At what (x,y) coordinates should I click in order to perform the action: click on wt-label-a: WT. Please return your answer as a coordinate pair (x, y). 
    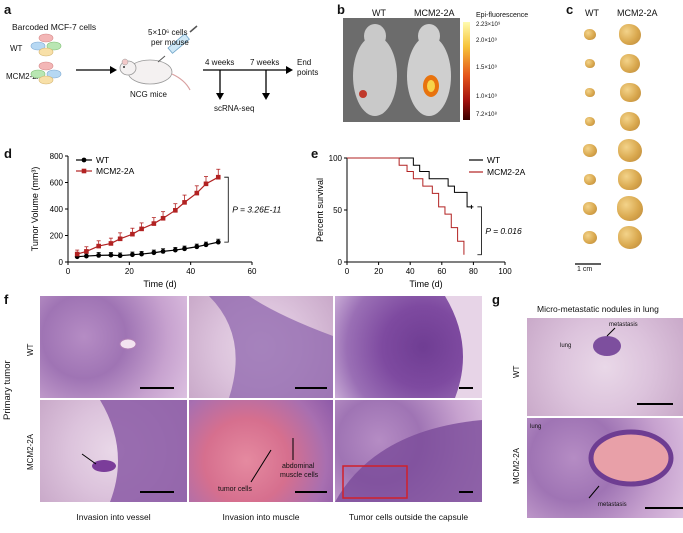
    Looking at the image, I should click on (16, 48).